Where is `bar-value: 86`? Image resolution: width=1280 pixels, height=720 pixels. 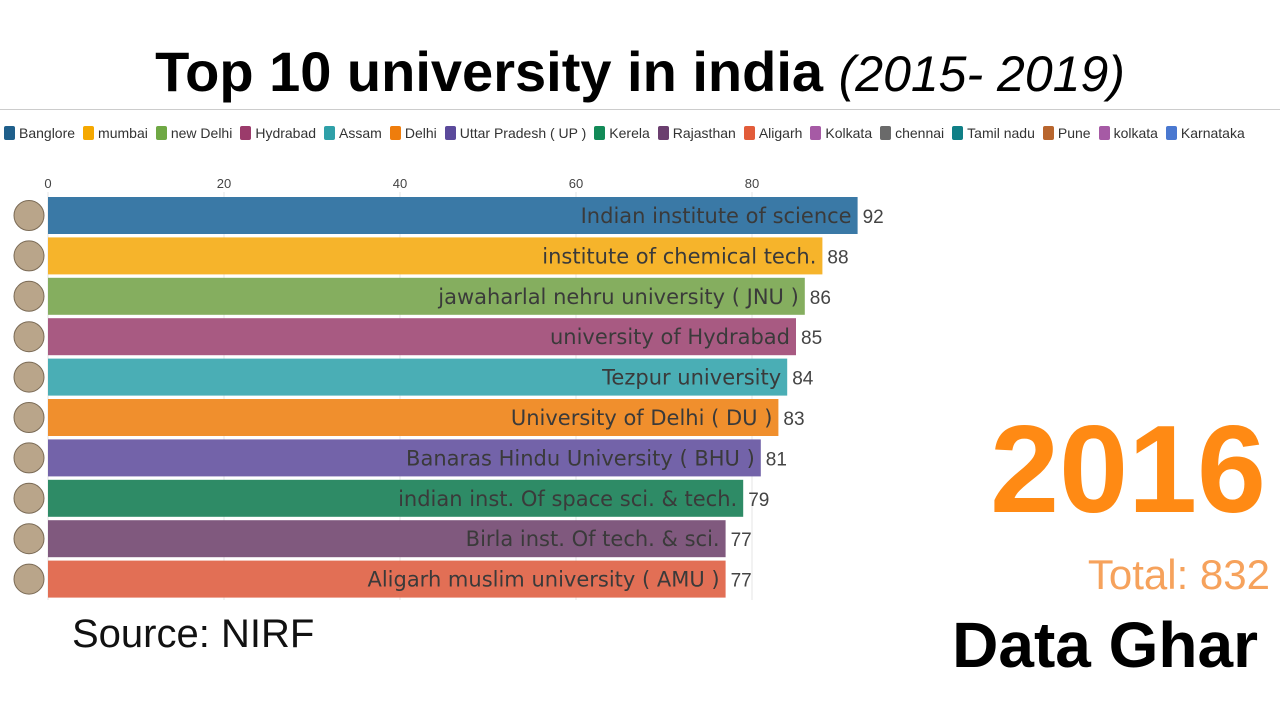
bar-value: 86 is located at coordinates (820, 298).